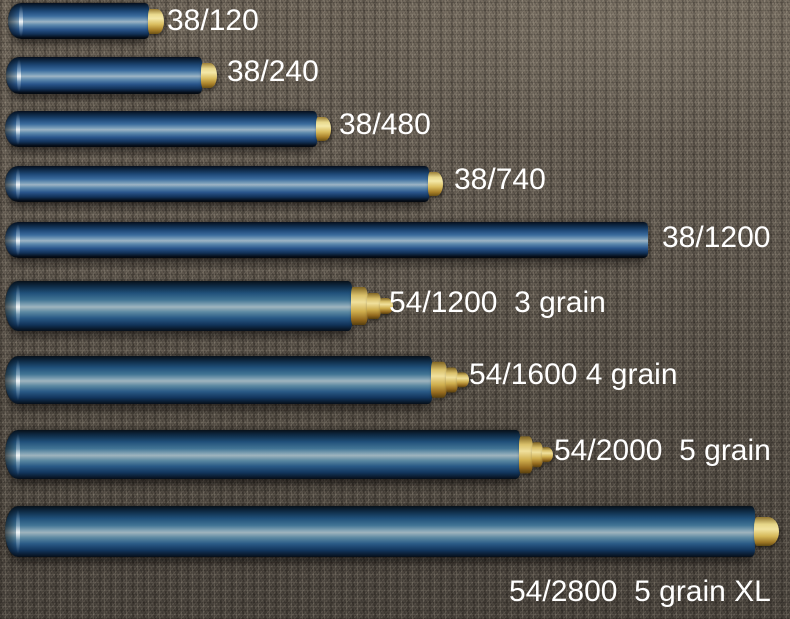 This screenshot has height=619, width=790. What do you see at coordinates (640, 591) in the screenshot?
I see `motor-label-54-2800: 54/2800 5 grain XL` at bounding box center [640, 591].